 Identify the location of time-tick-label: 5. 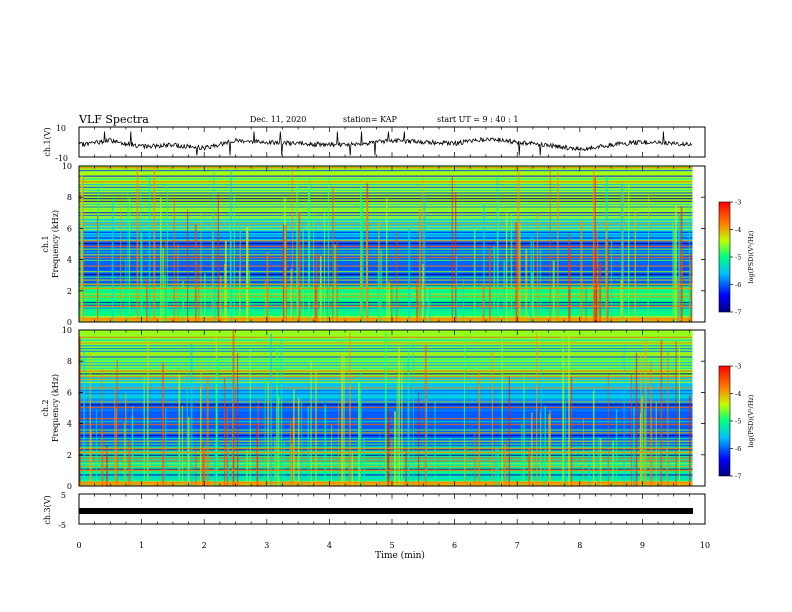
(391, 545).